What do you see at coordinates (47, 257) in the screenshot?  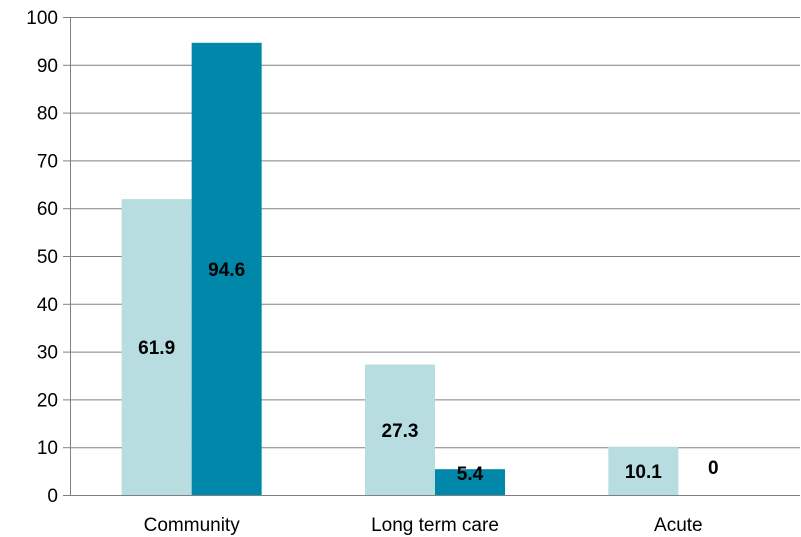 I see `y-tick-label: 50` at bounding box center [47, 257].